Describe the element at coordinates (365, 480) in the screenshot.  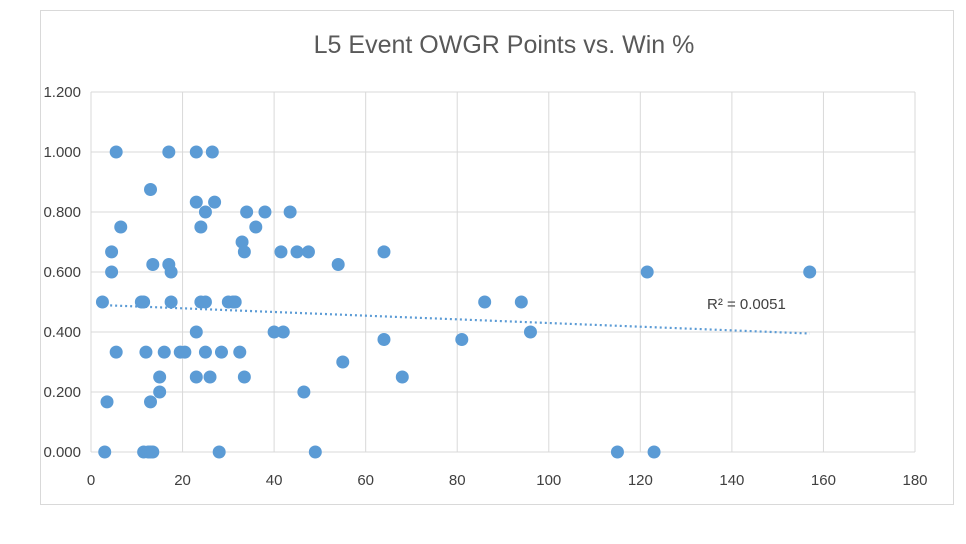
I see `x-tick-label: 60` at that location.